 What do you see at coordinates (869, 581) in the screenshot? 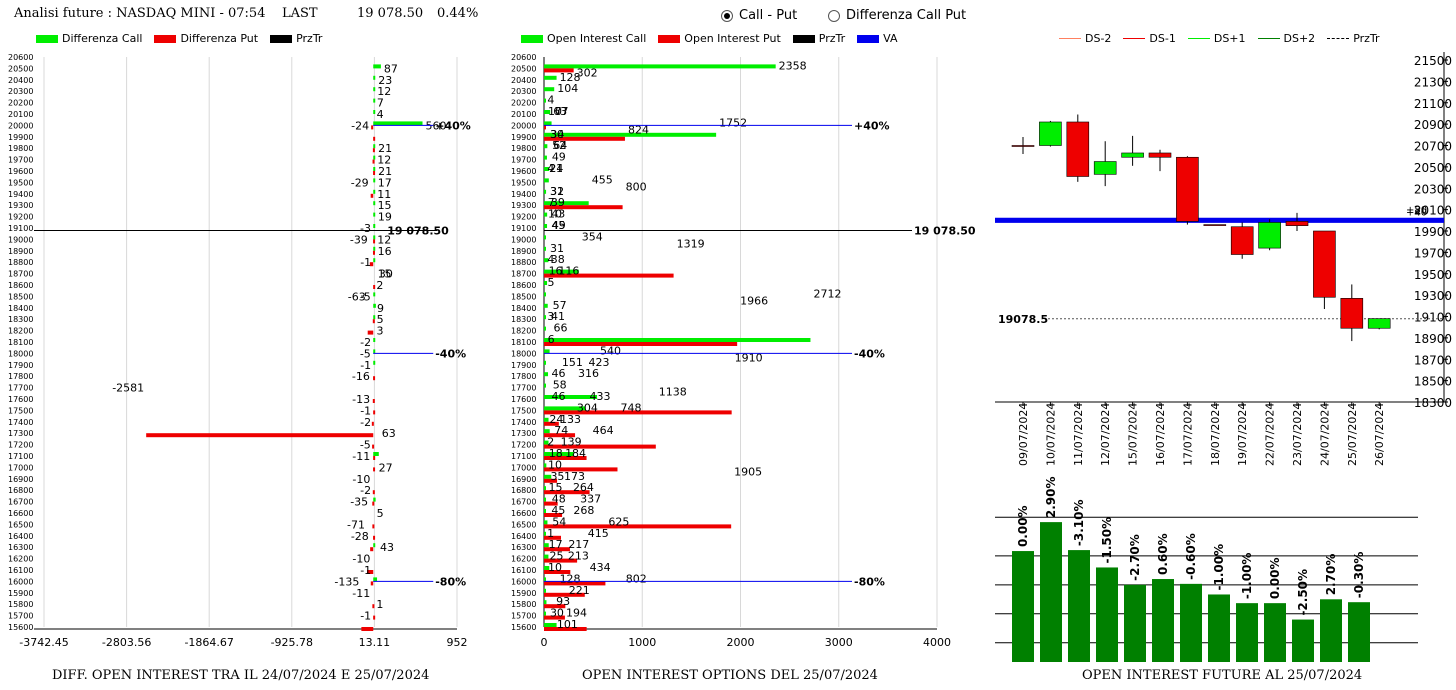
I see `va-label: -80%` at bounding box center [869, 581].